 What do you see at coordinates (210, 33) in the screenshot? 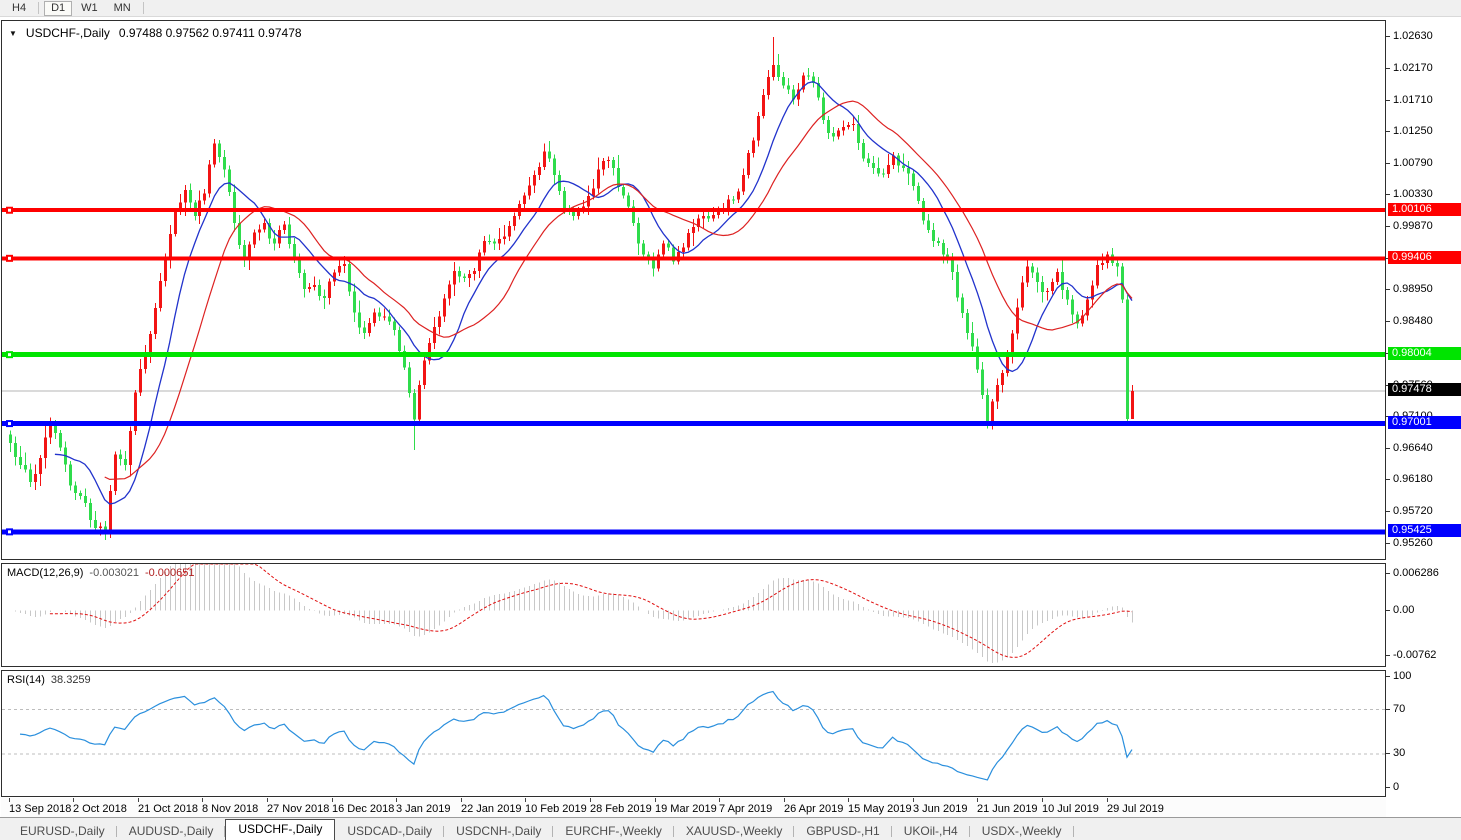
I see `chart-ohlc-values: 0.97488 0.97562 0.97411 0.97478` at bounding box center [210, 33].